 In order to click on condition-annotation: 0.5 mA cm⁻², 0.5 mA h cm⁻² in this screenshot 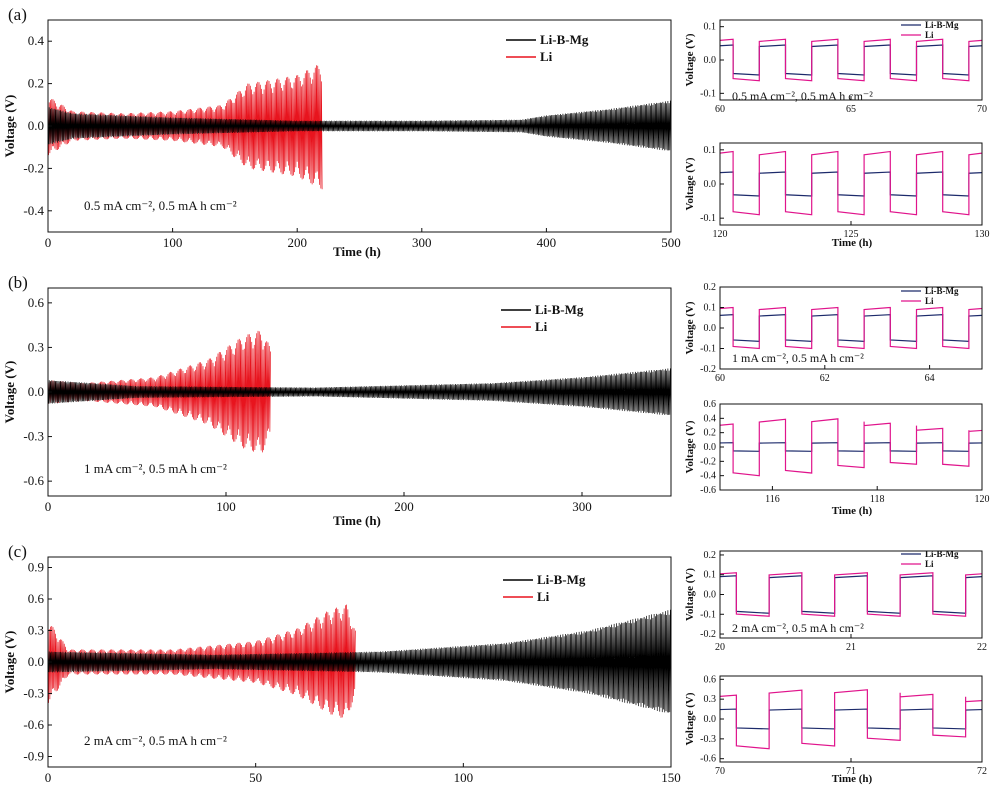, I will do `click(802, 96)`.